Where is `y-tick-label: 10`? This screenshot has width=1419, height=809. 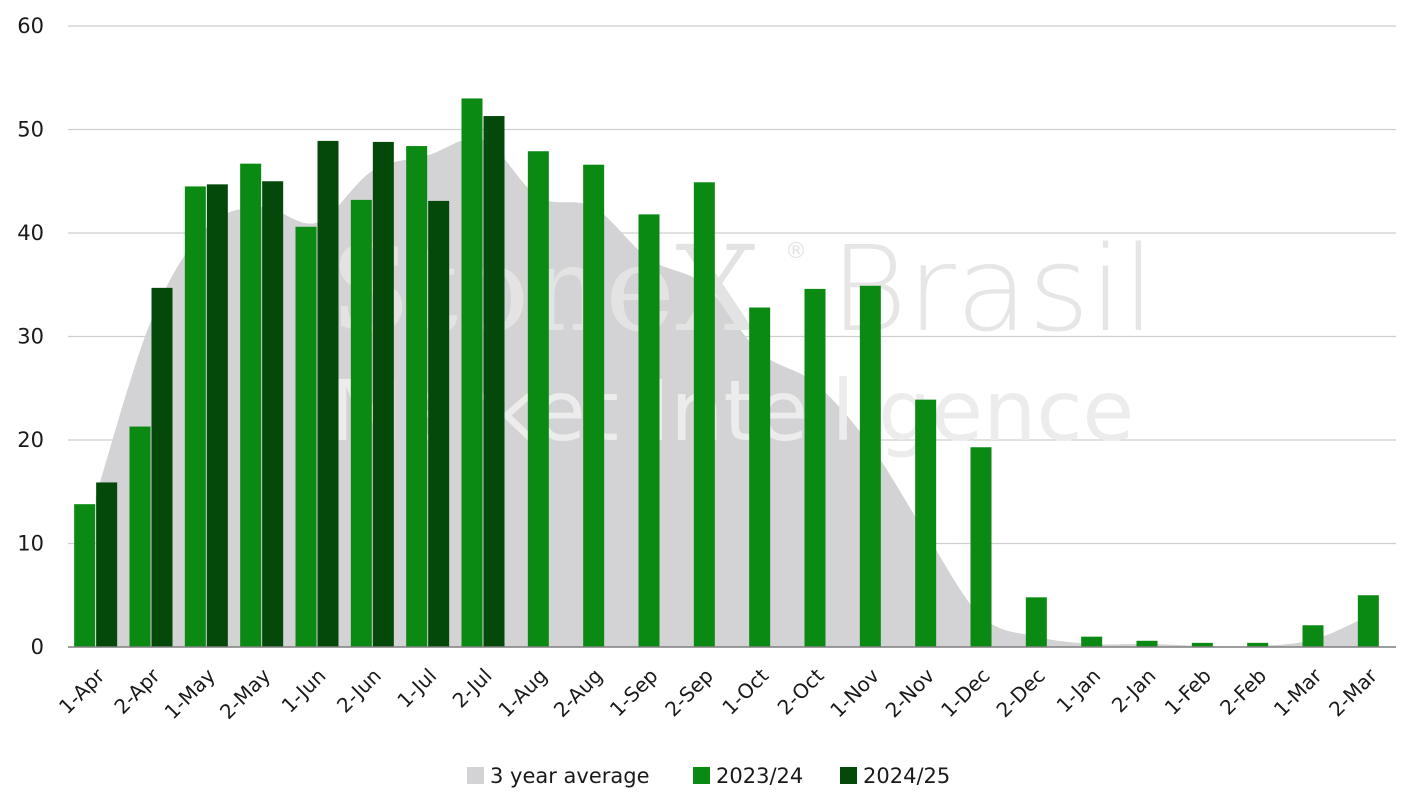 y-tick-label: 10 is located at coordinates (30, 544).